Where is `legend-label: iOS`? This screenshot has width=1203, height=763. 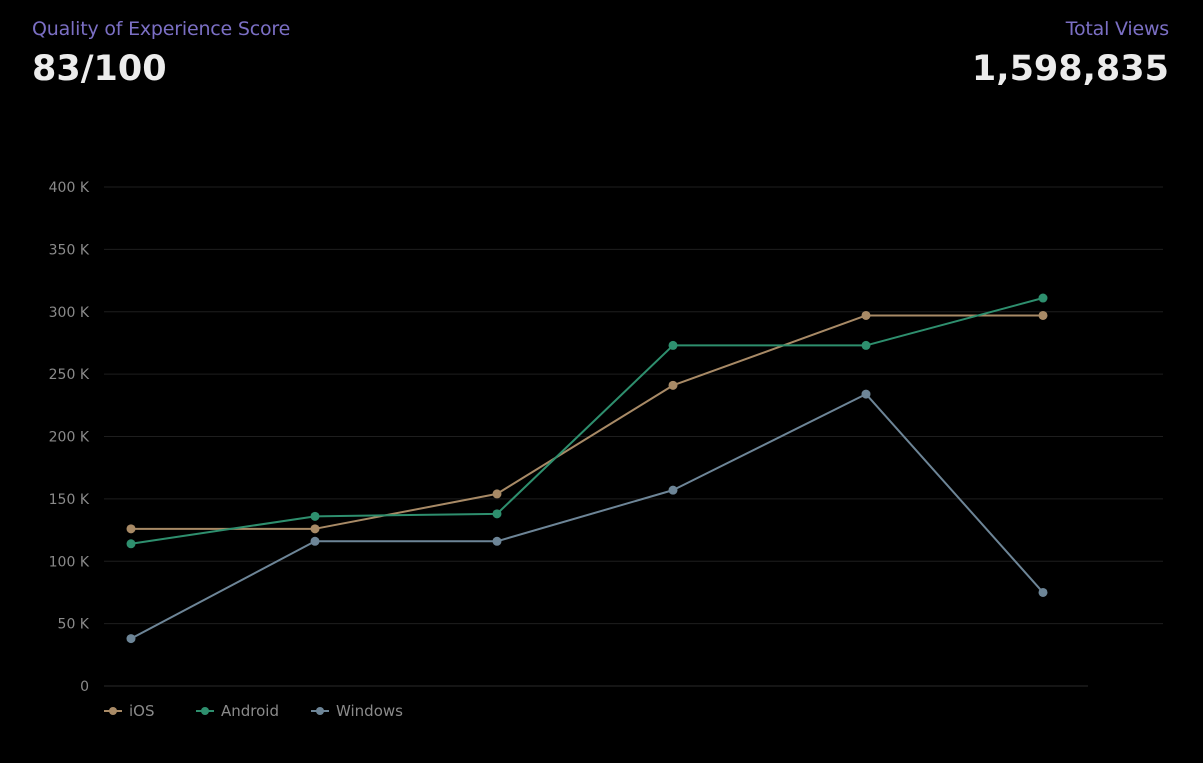 legend-label: iOS is located at coordinates (142, 711).